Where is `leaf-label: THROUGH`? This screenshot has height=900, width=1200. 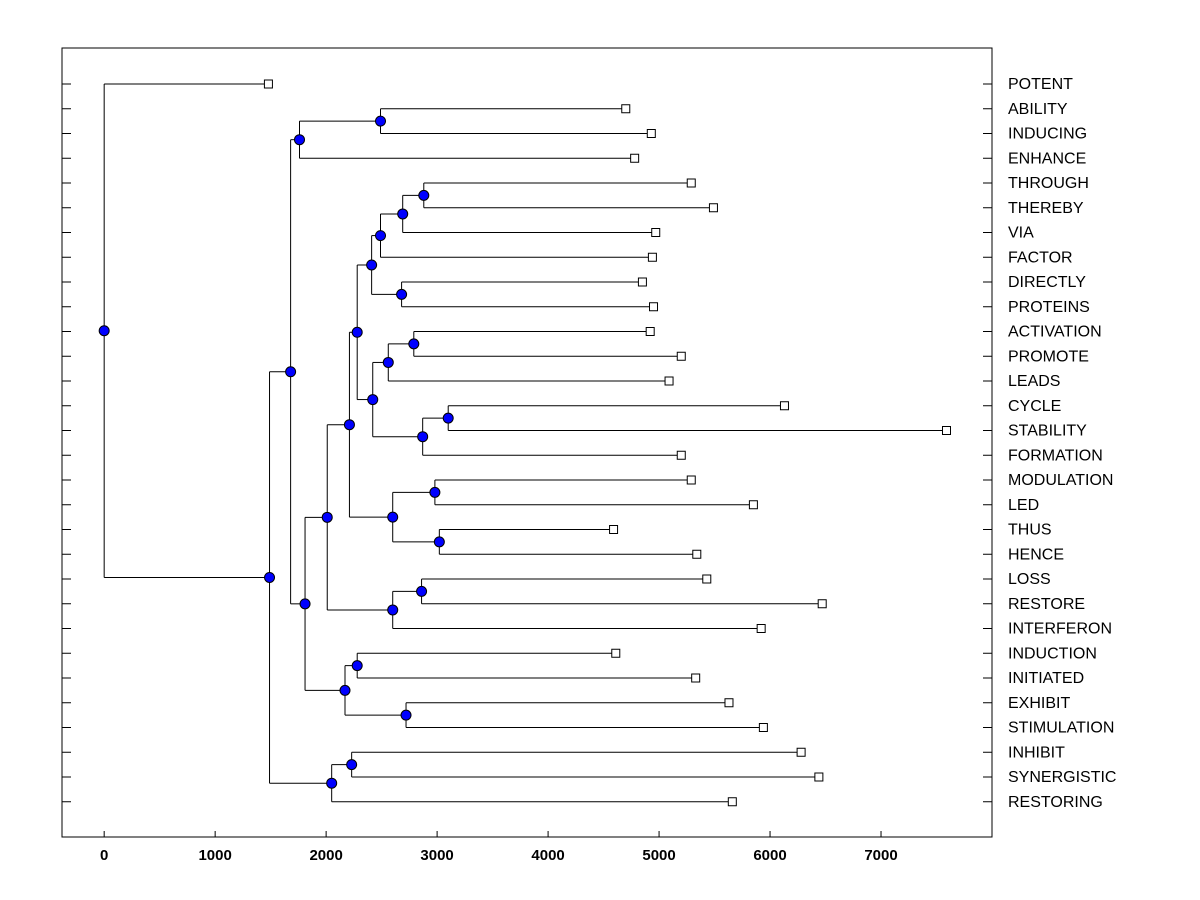 leaf-label: THROUGH is located at coordinates (1048, 183).